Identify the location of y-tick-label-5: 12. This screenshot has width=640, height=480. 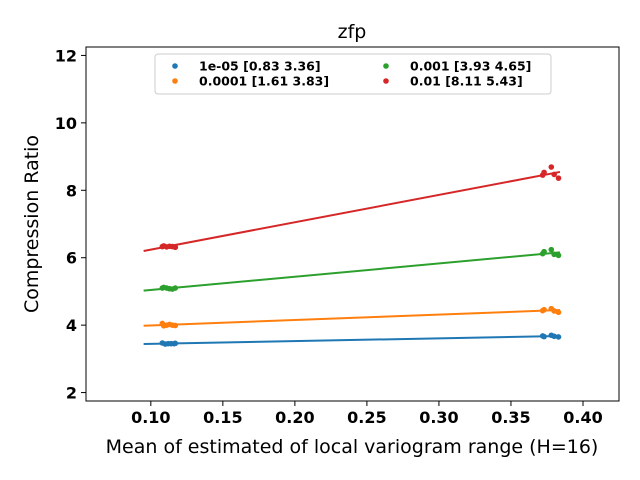
(66, 55).